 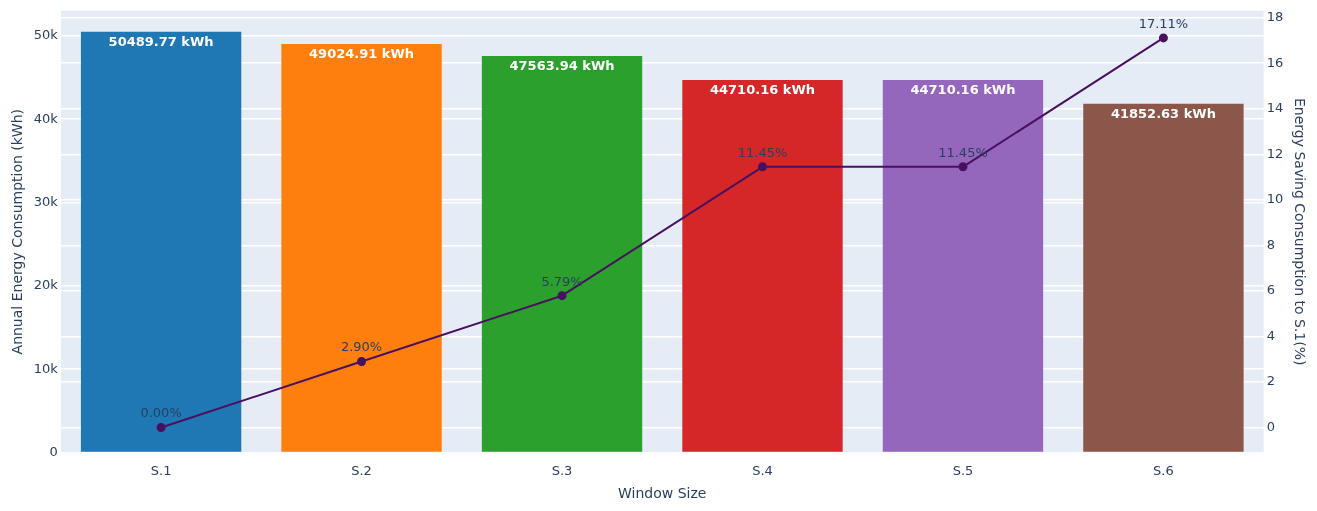 I want to click on y2-tick-label: 12, so click(x=1275, y=153).